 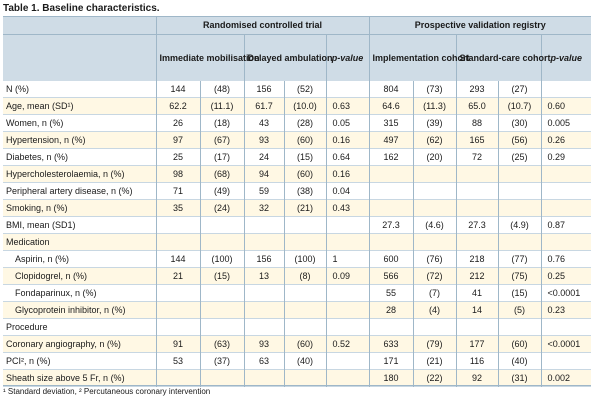 I want to click on cell-delayed-pct: (52), so click(x=305, y=89).